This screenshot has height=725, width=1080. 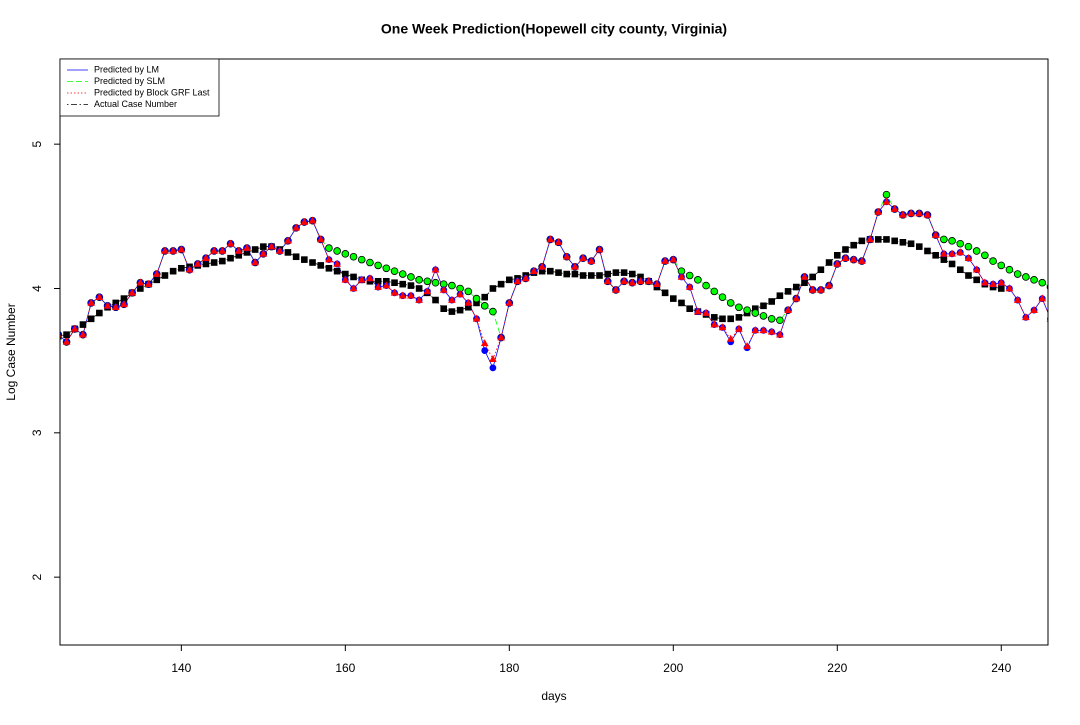 I want to click on legend-label: Actual Case Number, so click(x=135, y=104).